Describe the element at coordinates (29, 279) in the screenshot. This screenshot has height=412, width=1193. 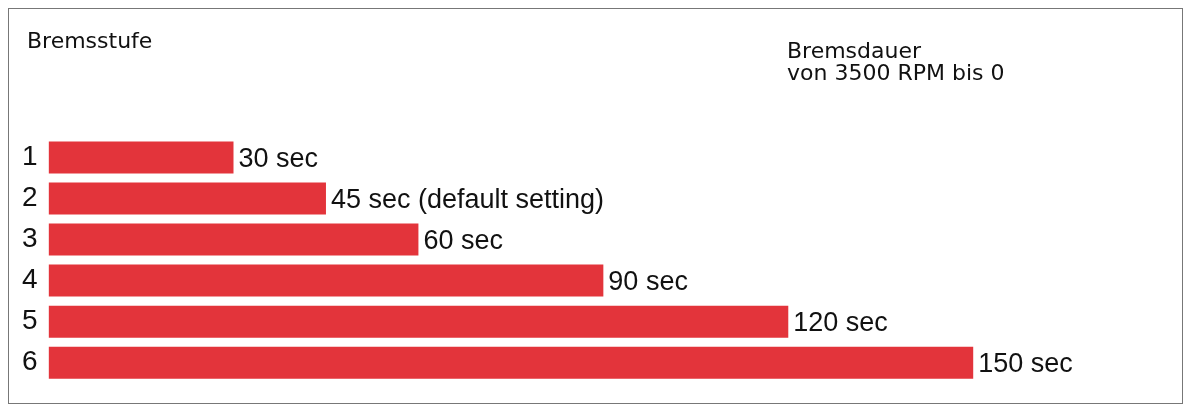
I see `y-tick-label: 4` at that location.